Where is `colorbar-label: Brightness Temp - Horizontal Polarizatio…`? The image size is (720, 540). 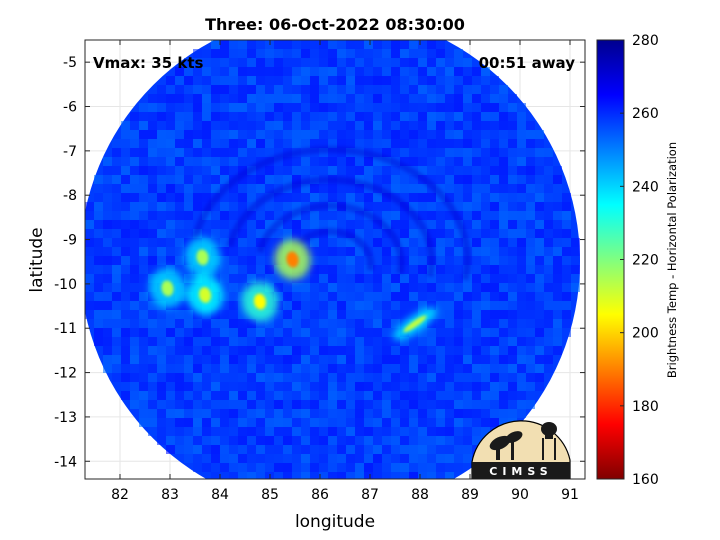
colorbar-label: Brightness Temp - Horizontal Polarizatio… is located at coordinates (672, 260).